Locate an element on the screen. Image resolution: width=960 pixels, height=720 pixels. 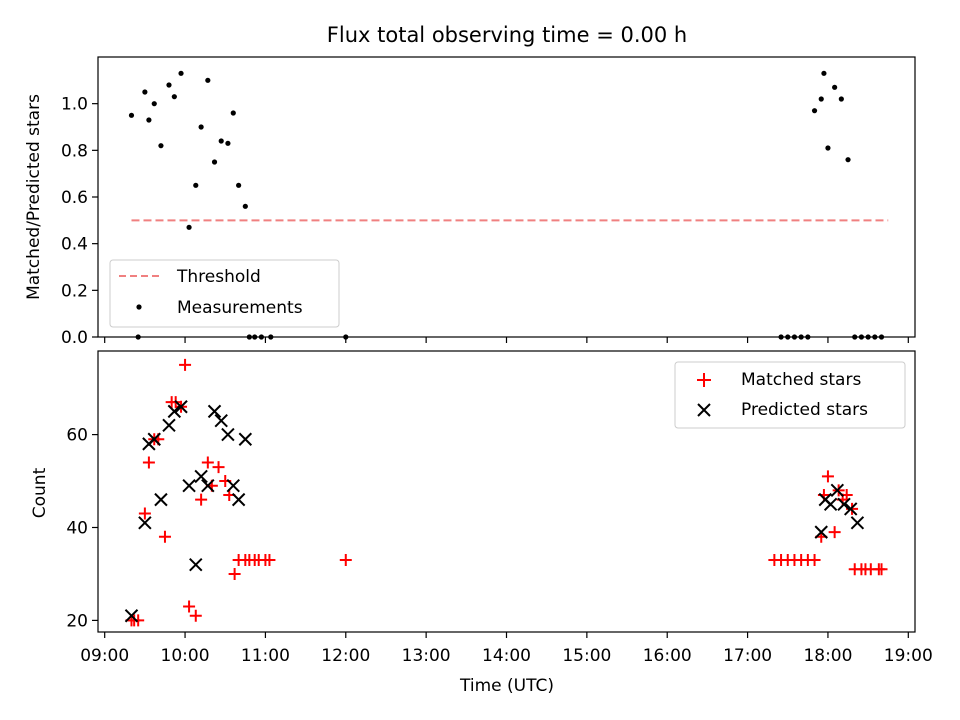
legend-predicted-label: Predicted stars is located at coordinates (804, 410).